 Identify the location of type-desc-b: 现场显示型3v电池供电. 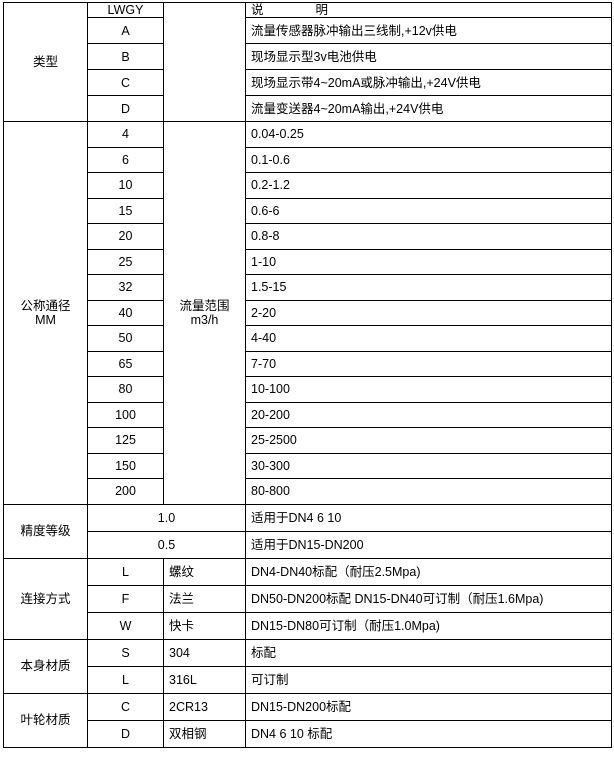
(428, 57).